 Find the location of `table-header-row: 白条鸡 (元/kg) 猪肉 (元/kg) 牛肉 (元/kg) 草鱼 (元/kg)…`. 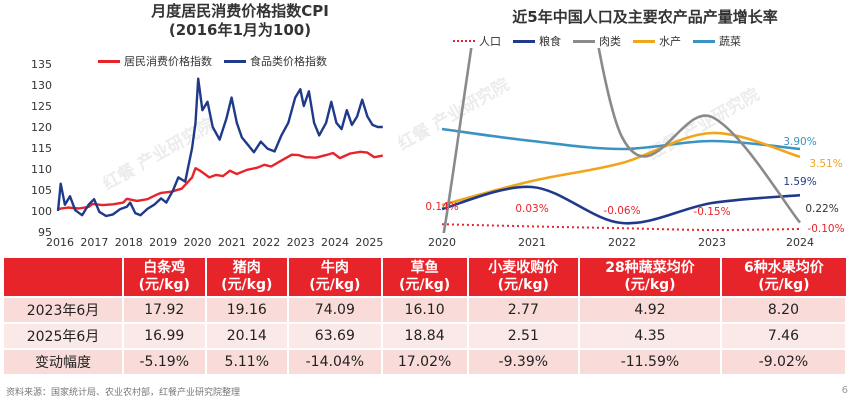

table-header-row: 白条鸡 (元/kg) 猪肉 (元/kg) 牛肉 (元/kg) 草鱼 (元/kg)… is located at coordinates (425, 277).